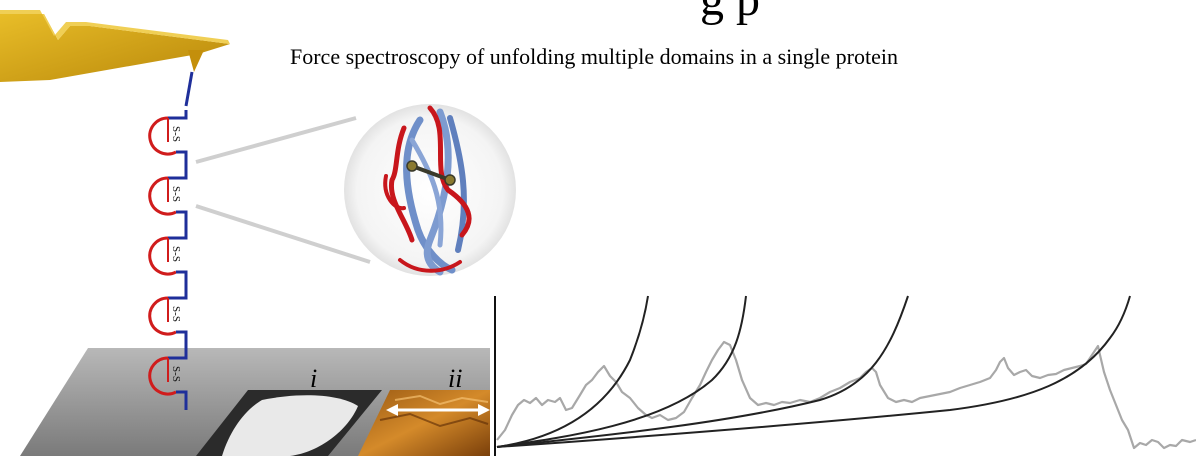 The width and height of the screenshot is (1196, 456). I want to click on panel-label-i: i, so click(314, 378).